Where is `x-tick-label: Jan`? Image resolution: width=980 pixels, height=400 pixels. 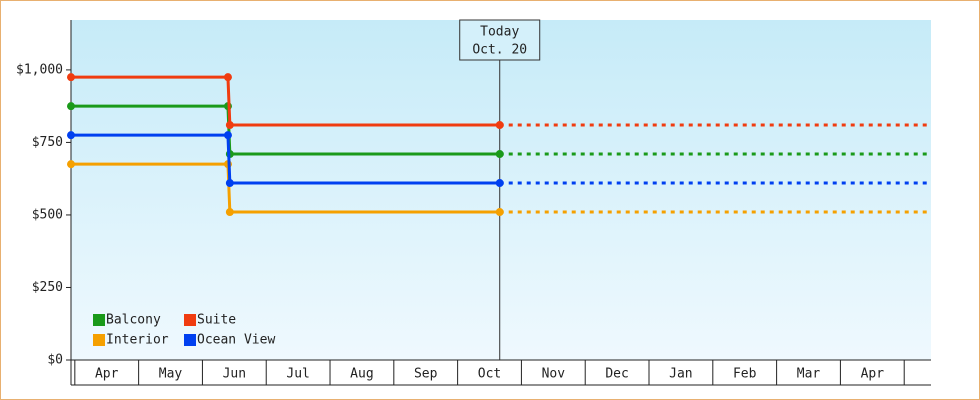 x-tick-label: Jan is located at coordinates (680, 374).